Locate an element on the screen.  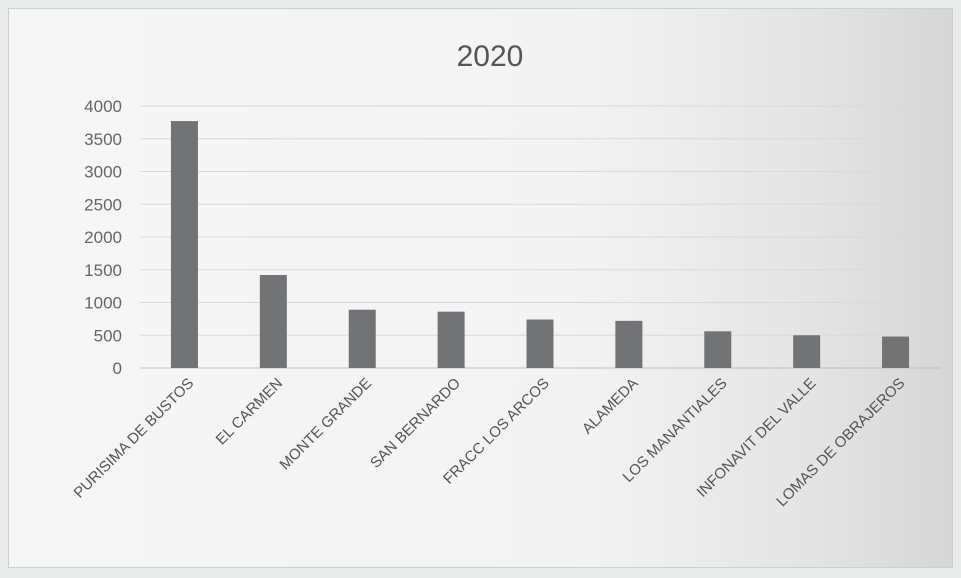
y-tick-label: 3000 is located at coordinates (103, 172).